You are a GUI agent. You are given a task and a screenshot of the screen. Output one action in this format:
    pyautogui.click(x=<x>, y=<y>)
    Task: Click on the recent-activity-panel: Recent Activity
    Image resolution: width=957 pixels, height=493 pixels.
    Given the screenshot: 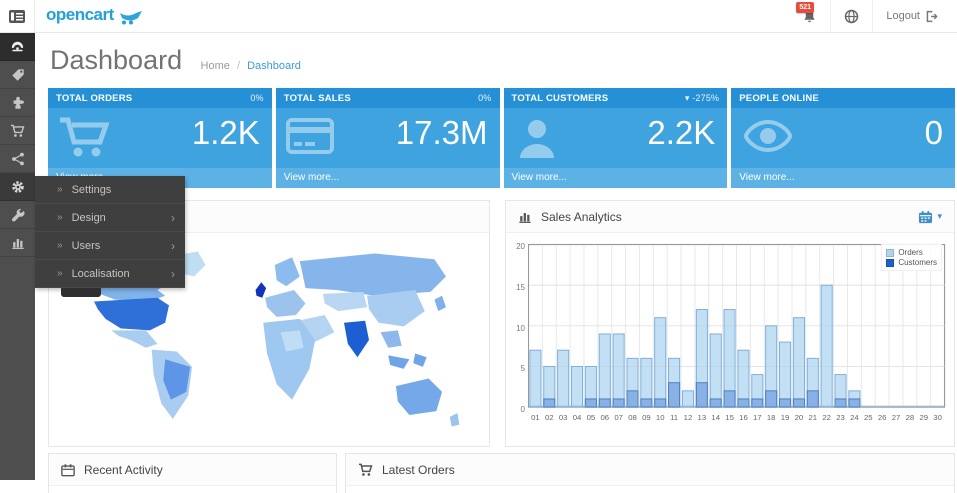 What is the action you would take?
    pyautogui.click(x=192, y=473)
    